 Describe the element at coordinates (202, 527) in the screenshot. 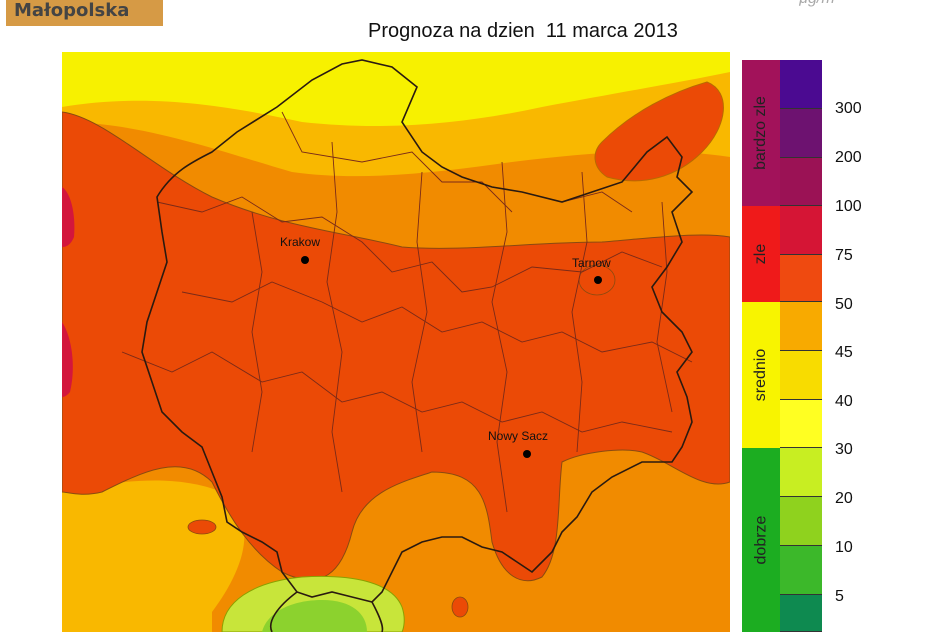

I see `zone-small-island-west` at that location.